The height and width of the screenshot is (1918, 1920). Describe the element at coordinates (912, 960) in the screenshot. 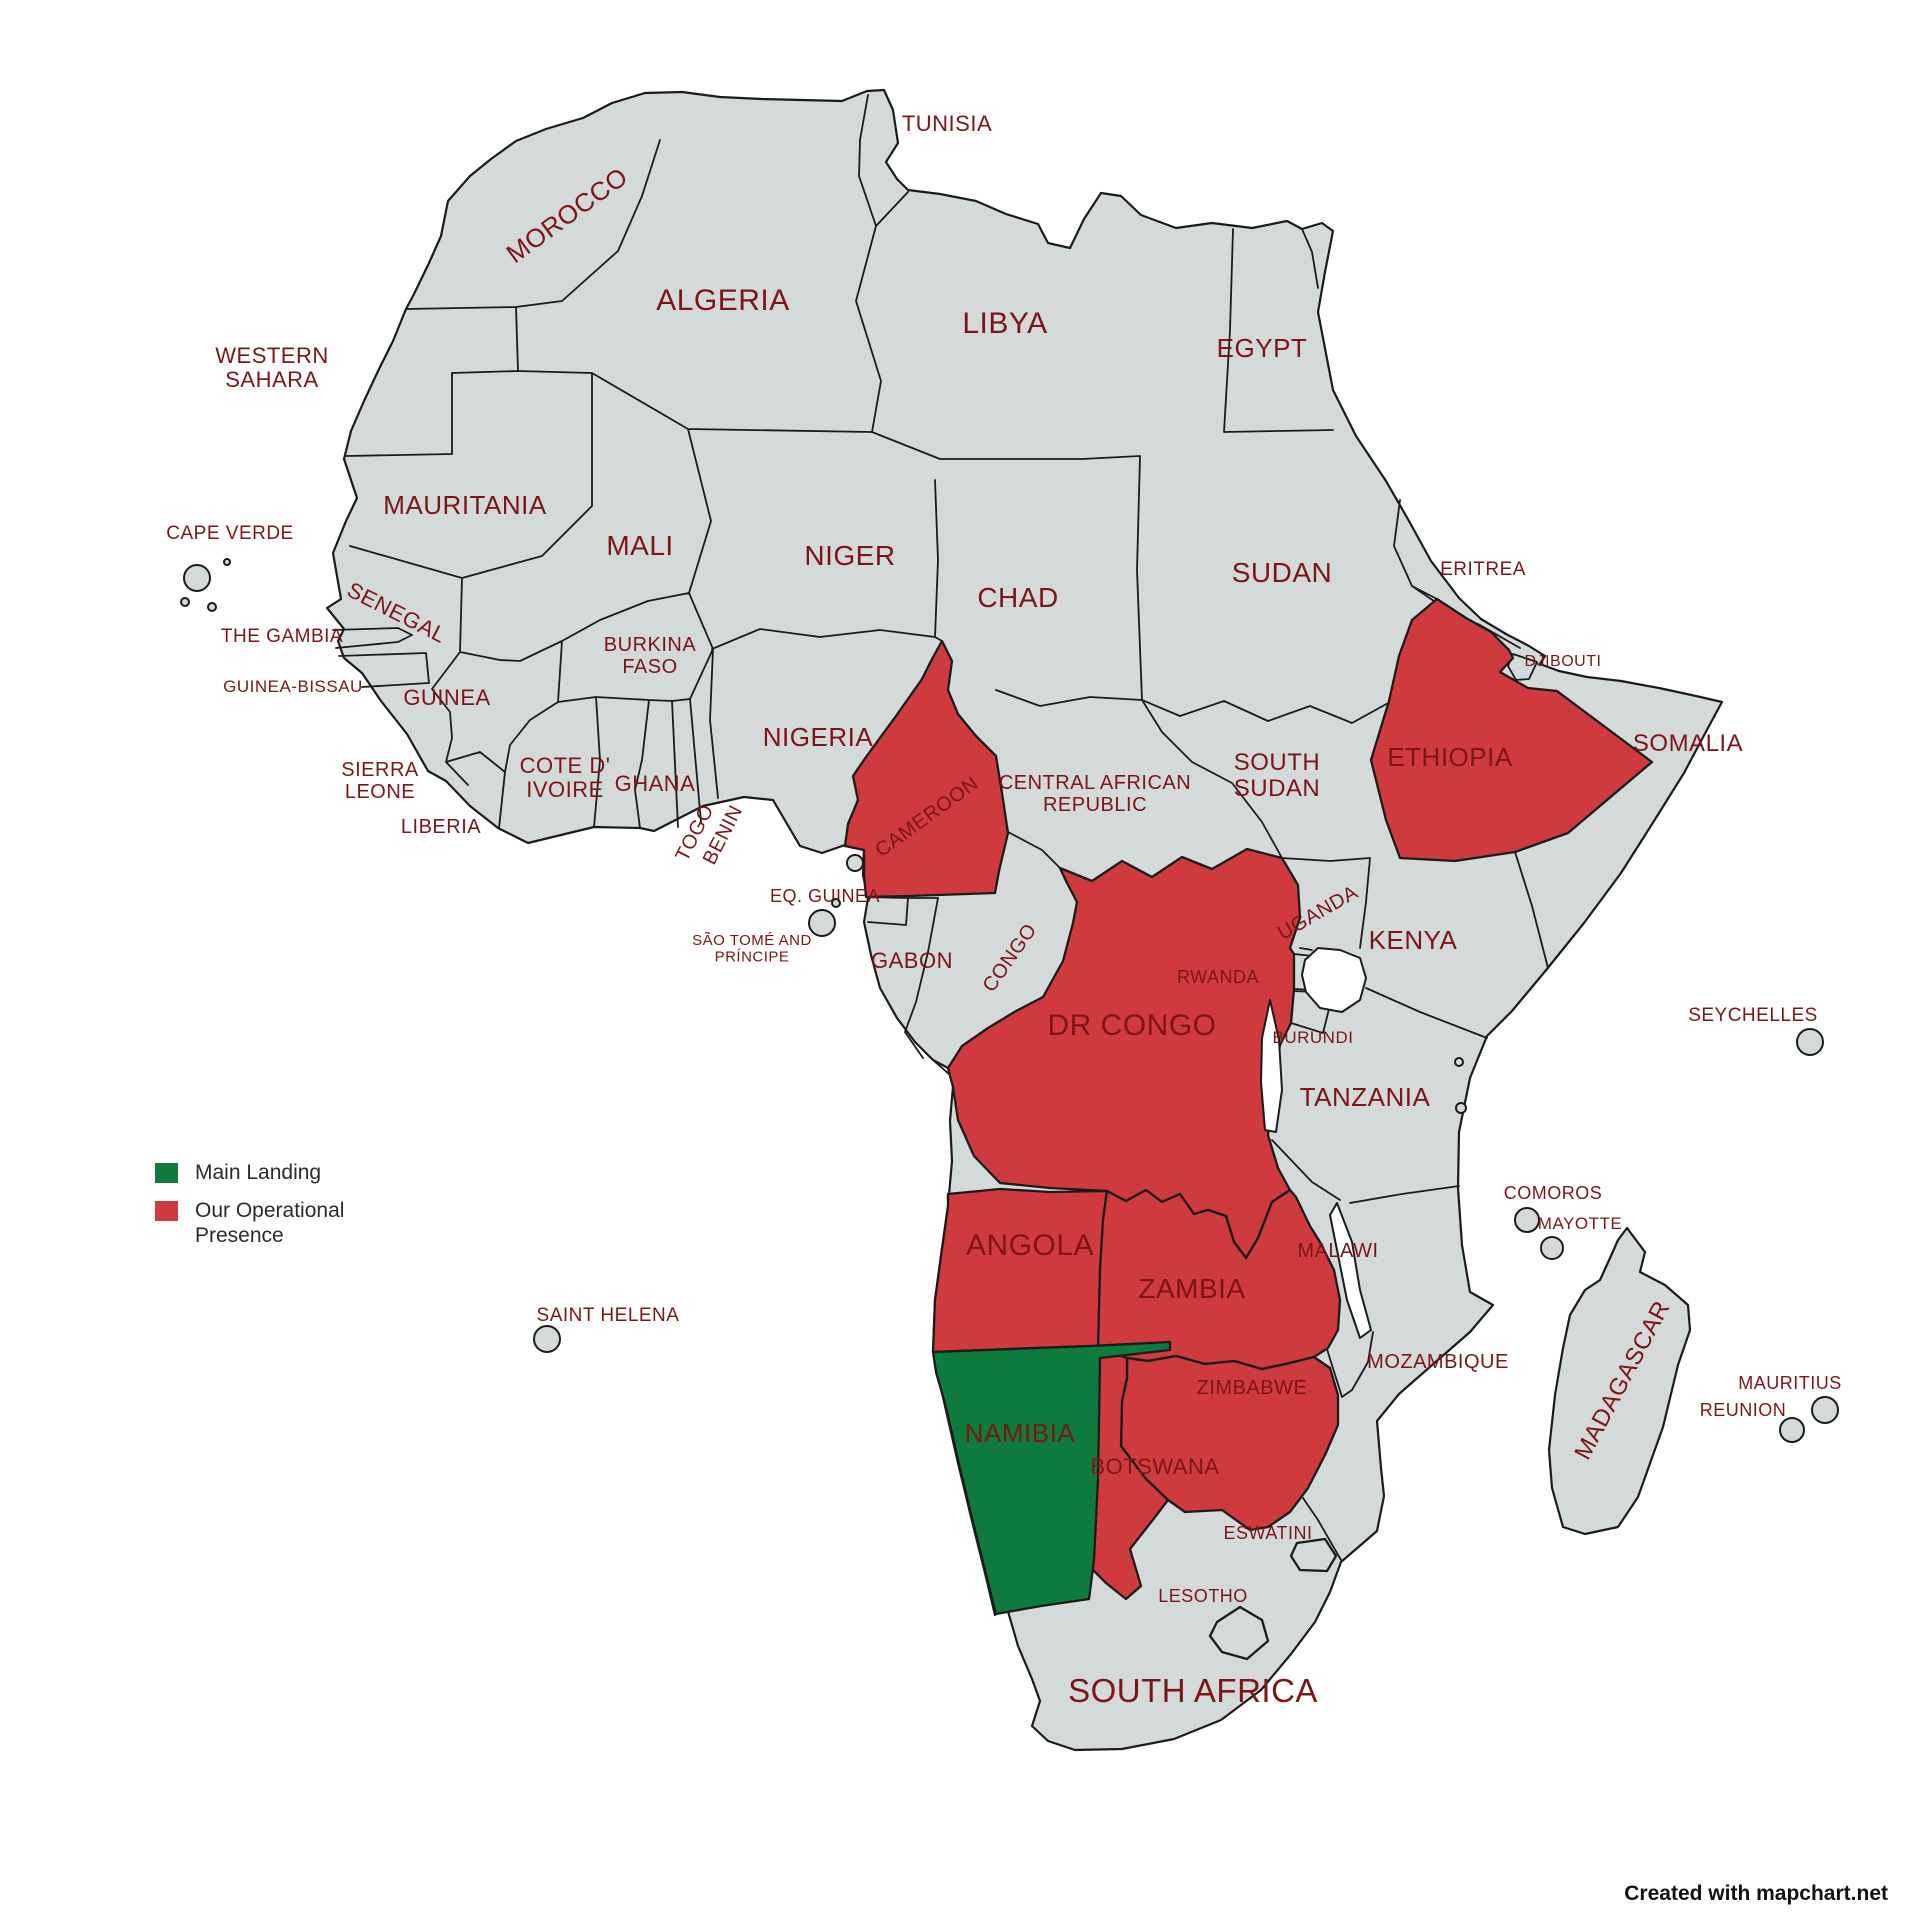

I see `country-label-gabon: GABON` at that location.